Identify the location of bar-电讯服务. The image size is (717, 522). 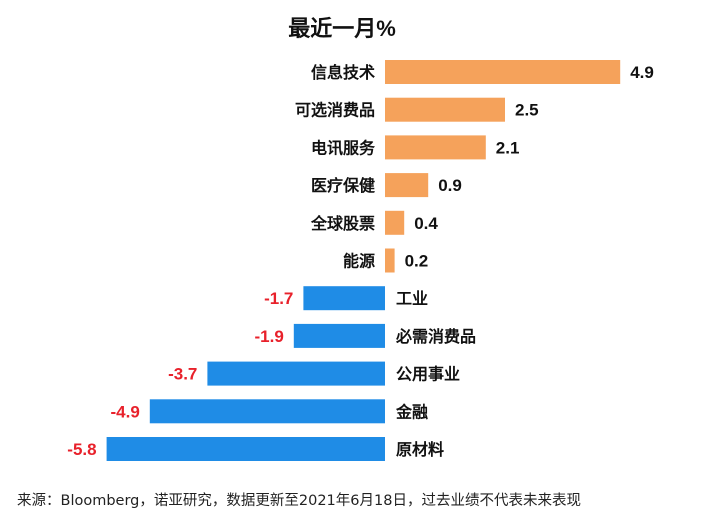
(435, 147).